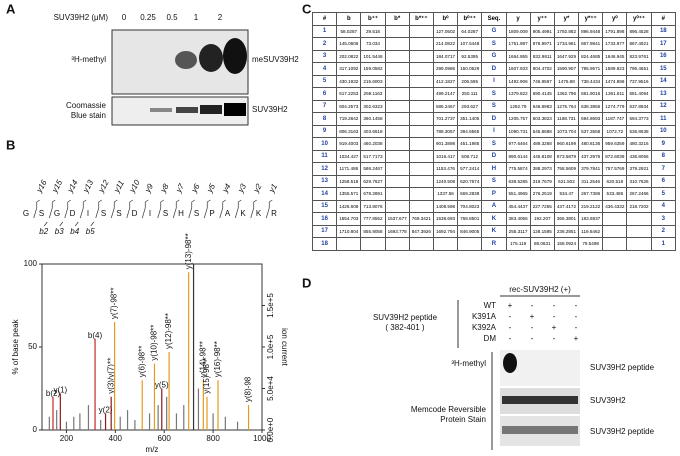  Describe the element at coordinates (242, 188) in the screenshot. I see `y-ion: y3` at that location.